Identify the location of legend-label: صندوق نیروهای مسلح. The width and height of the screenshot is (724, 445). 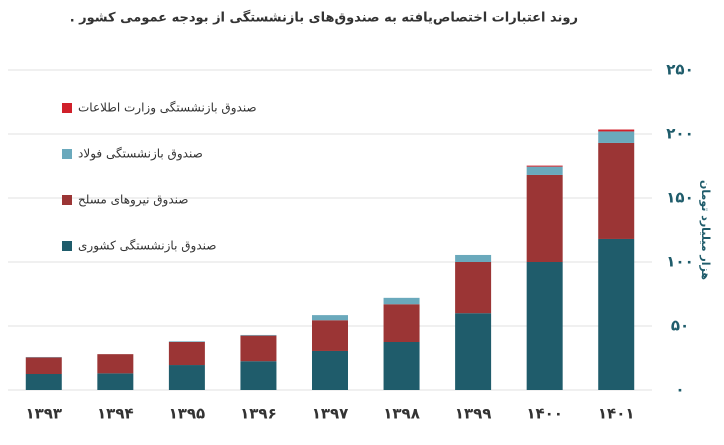
(133, 200).